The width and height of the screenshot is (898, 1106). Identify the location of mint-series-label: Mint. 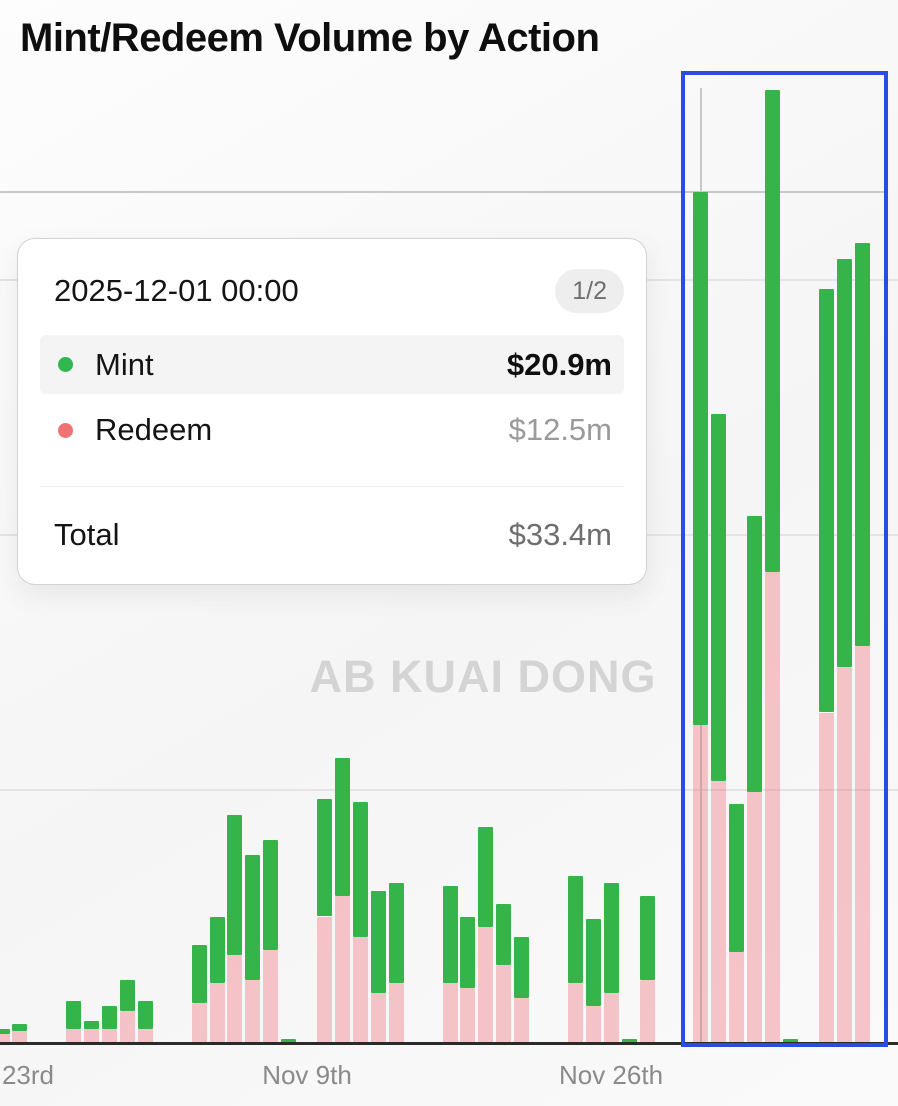
(124, 364).